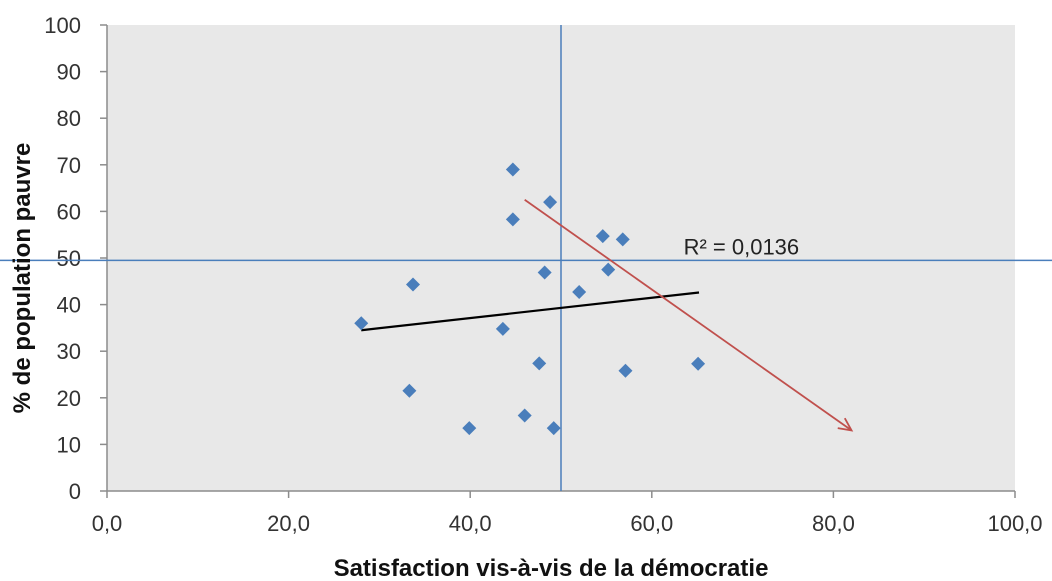  I want to click on arrow-line, so click(688, 315).